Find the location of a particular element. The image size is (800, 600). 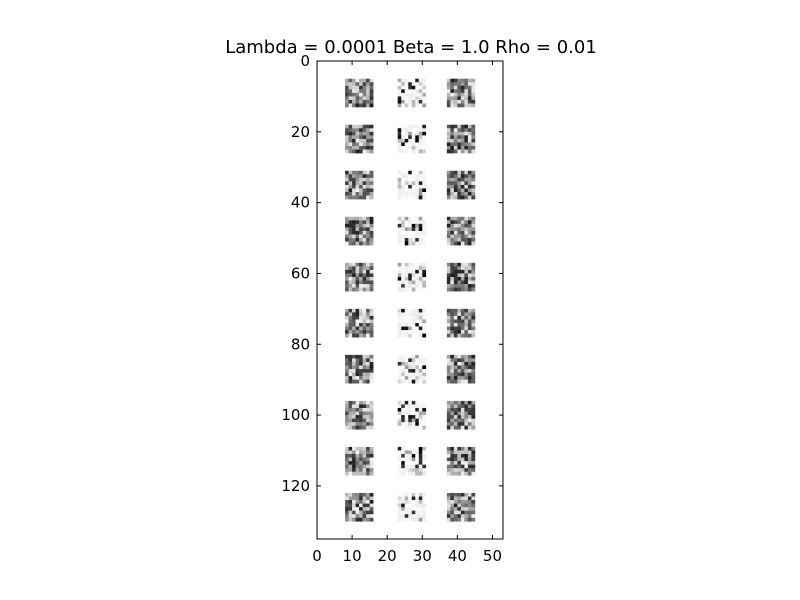

x-tick-label: 50 is located at coordinates (492, 556).